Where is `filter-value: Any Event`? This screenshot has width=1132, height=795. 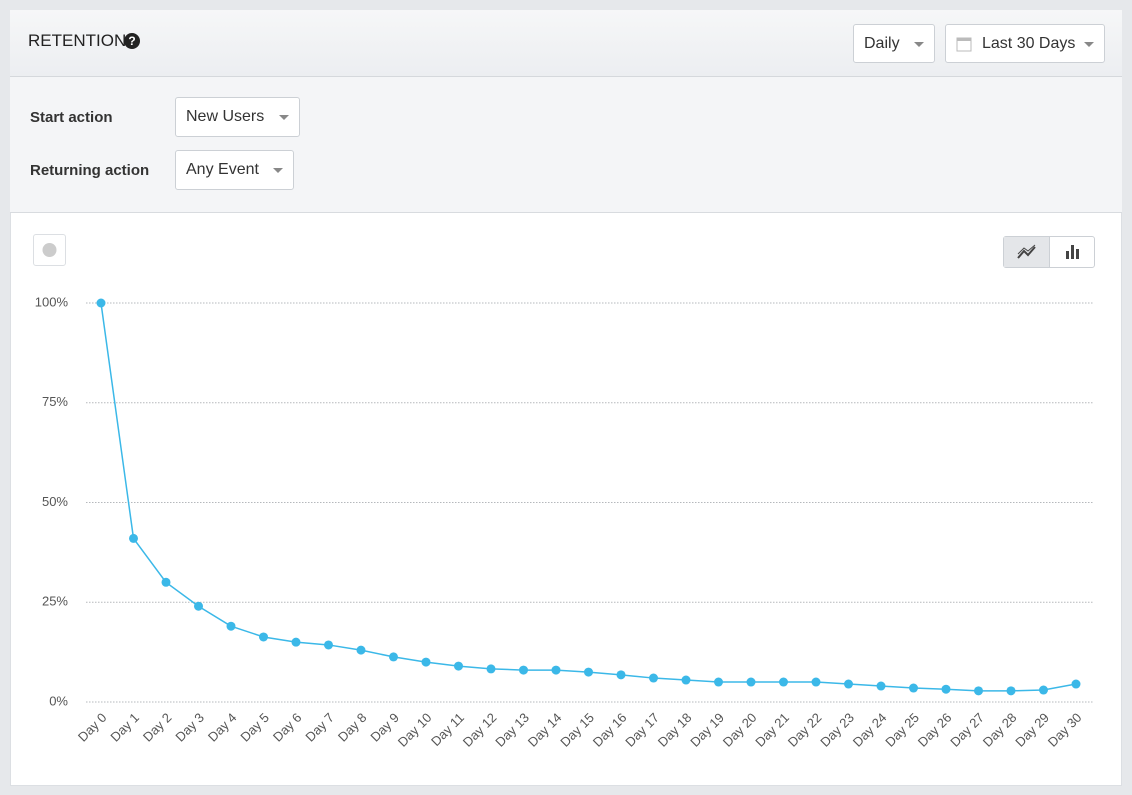 filter-value: Any Event is located at coordinates (222, 169).